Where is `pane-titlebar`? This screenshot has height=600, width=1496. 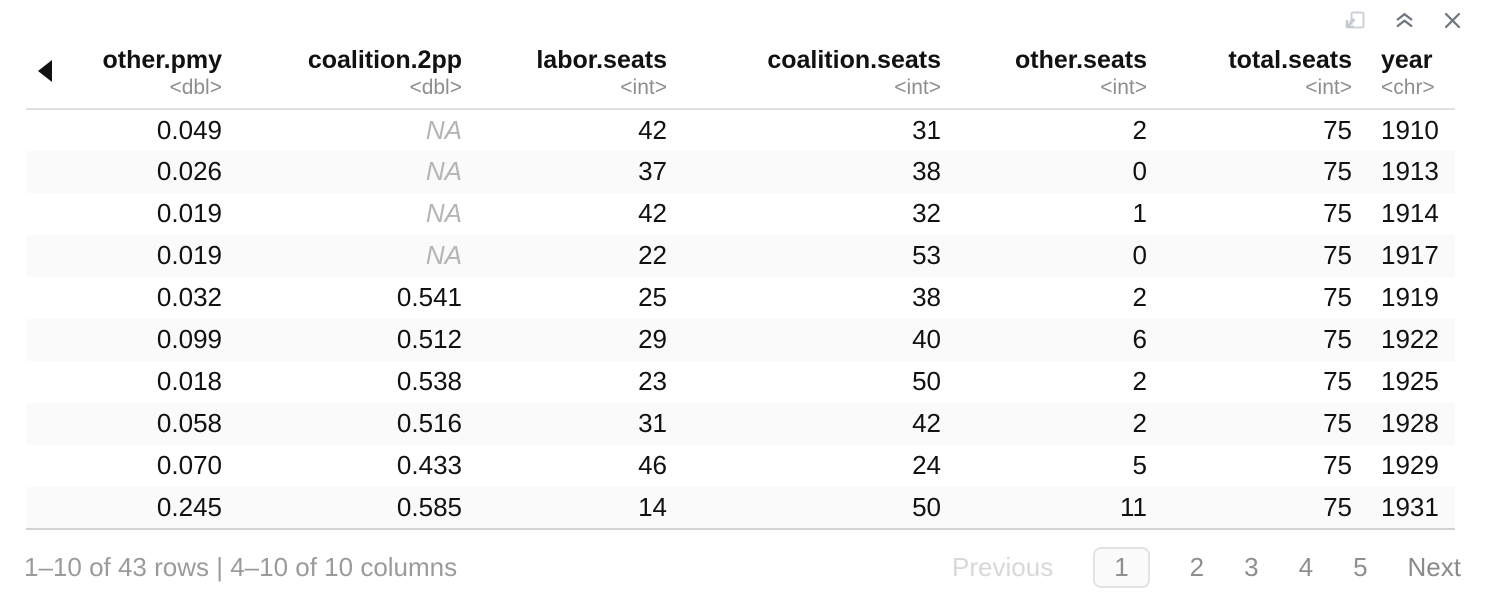 pane-titlebar is located at coordinates (748, 20).